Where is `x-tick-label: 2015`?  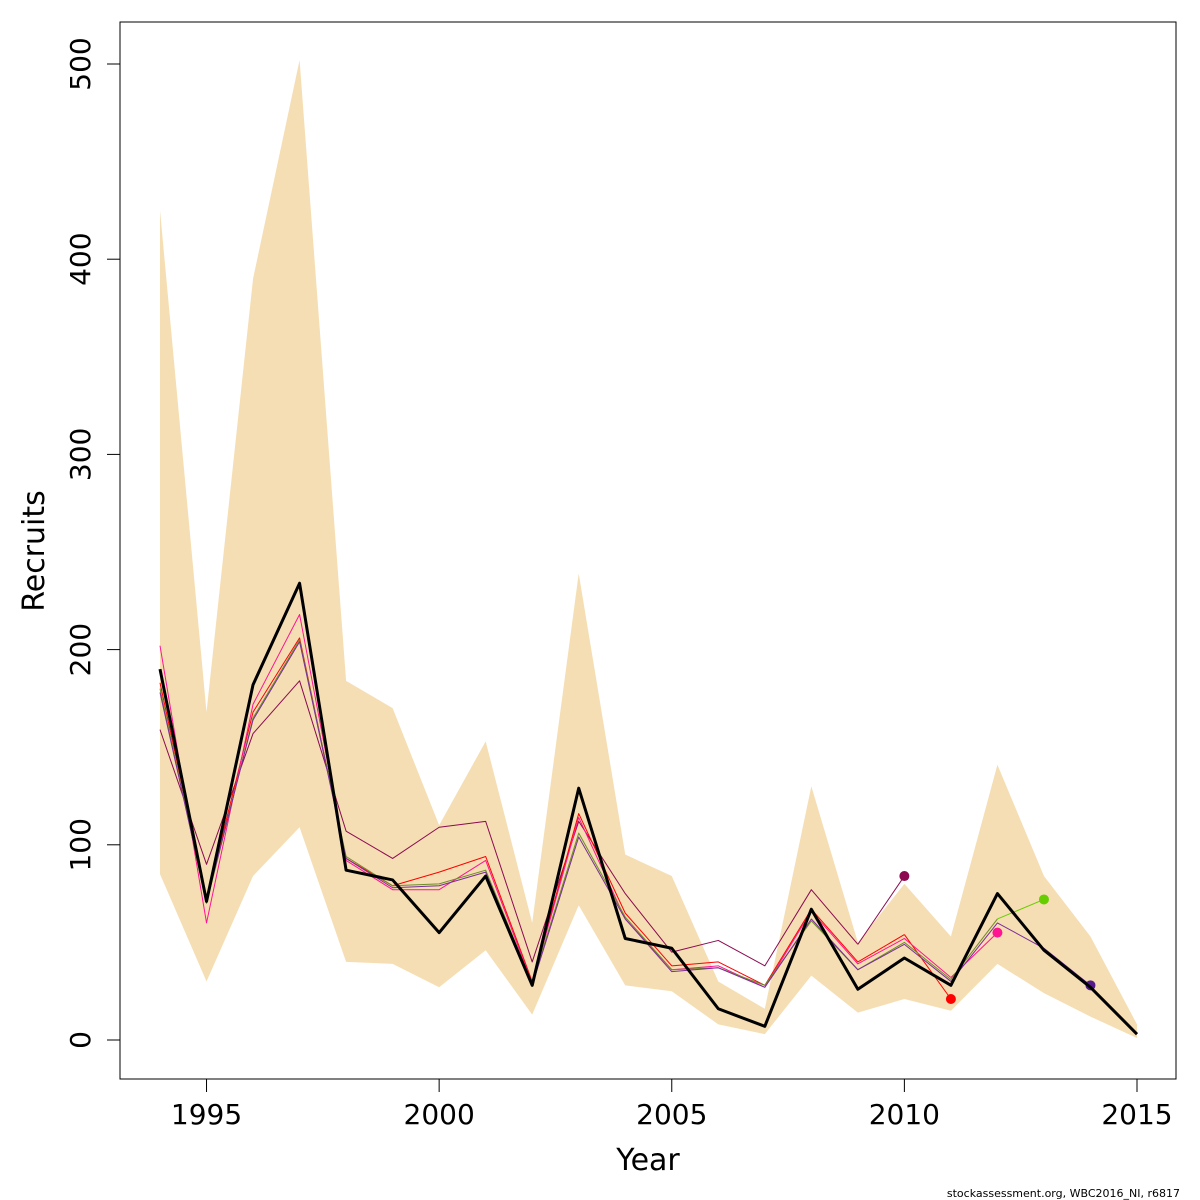 x-tick-label: 2015 is located at coordinates (1136, 1114).